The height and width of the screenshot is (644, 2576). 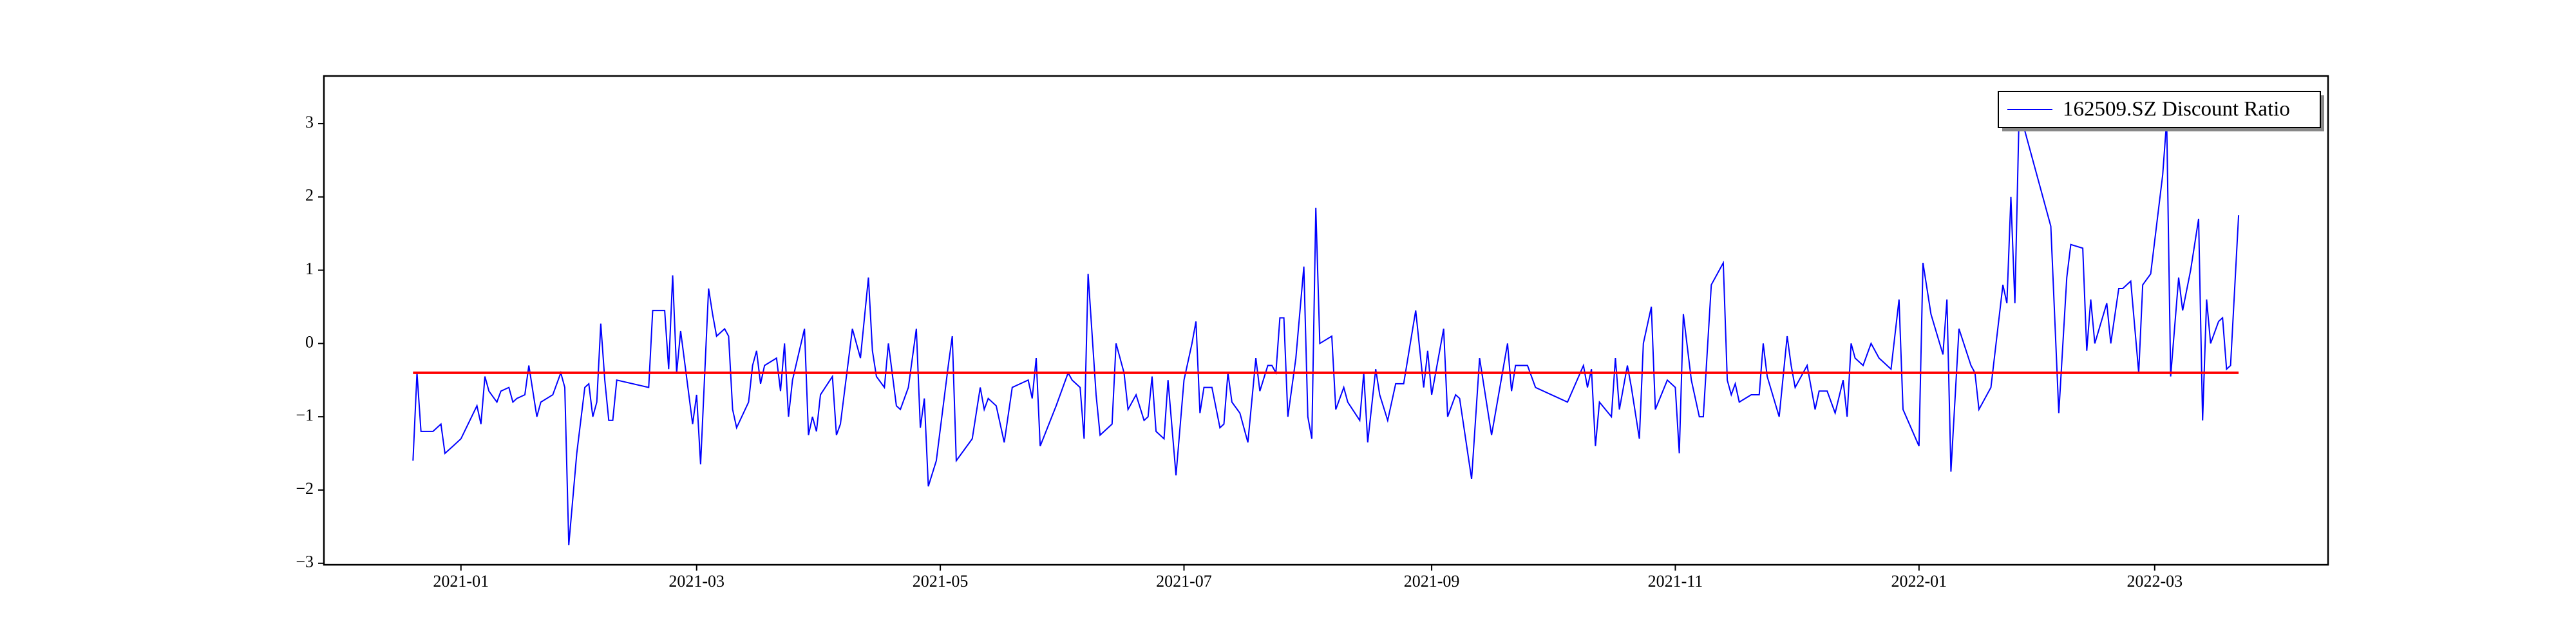 I want to click on x-tick-label: 2021-11, so click(x=1675, y=581).